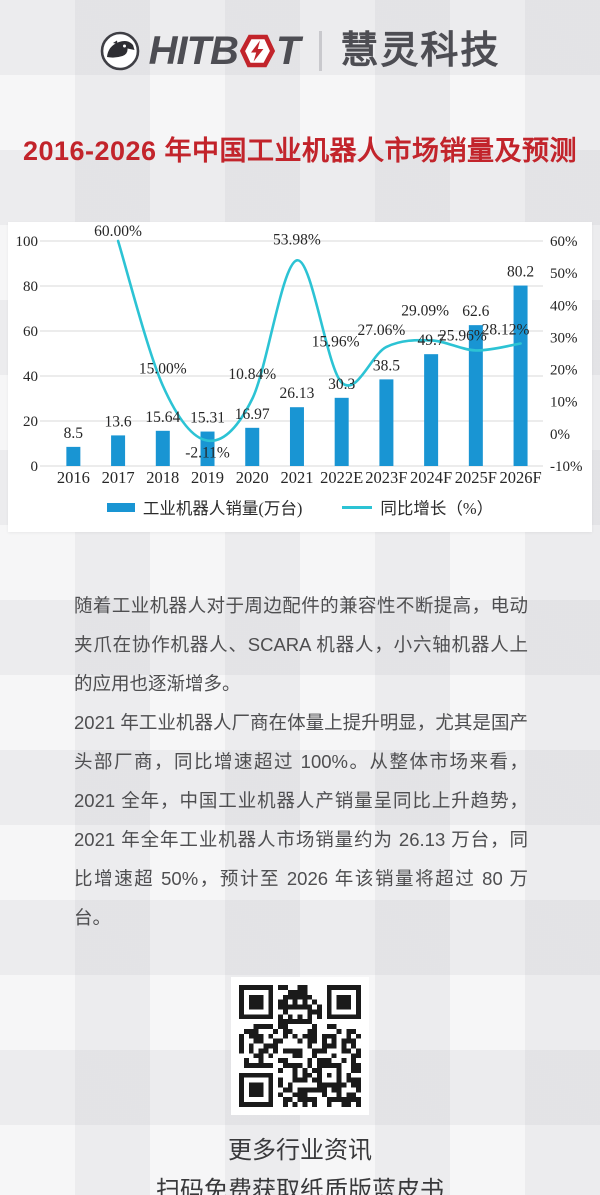 Image resolution: width=600 pixels, height=1195 pixels. What do you see at coordinates (564, 371) in the screenshot?
I see `right-axis-tick: 20%` at bounding box center [564, 371].